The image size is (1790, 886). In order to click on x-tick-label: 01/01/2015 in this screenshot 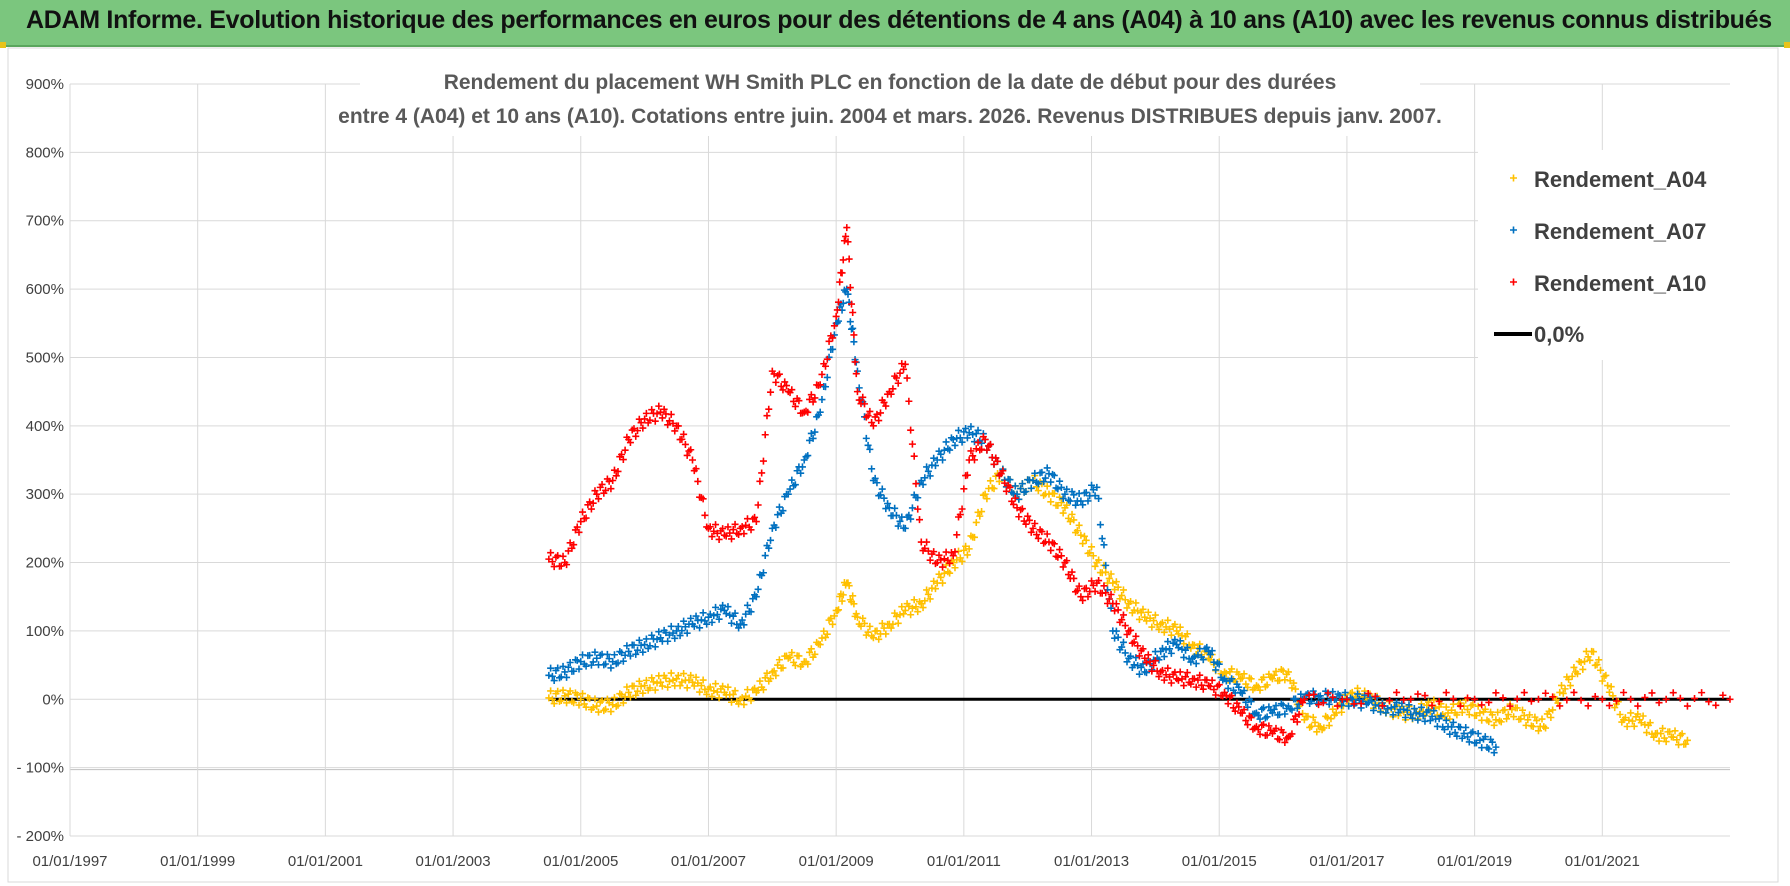, I will do `click(1219, 861)`.